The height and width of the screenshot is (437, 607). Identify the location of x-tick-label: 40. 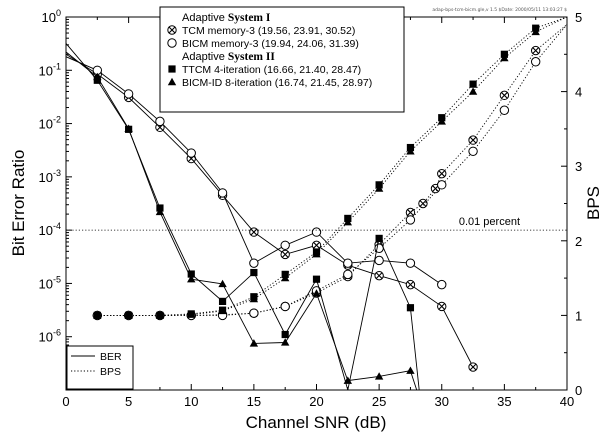
(567, 401).